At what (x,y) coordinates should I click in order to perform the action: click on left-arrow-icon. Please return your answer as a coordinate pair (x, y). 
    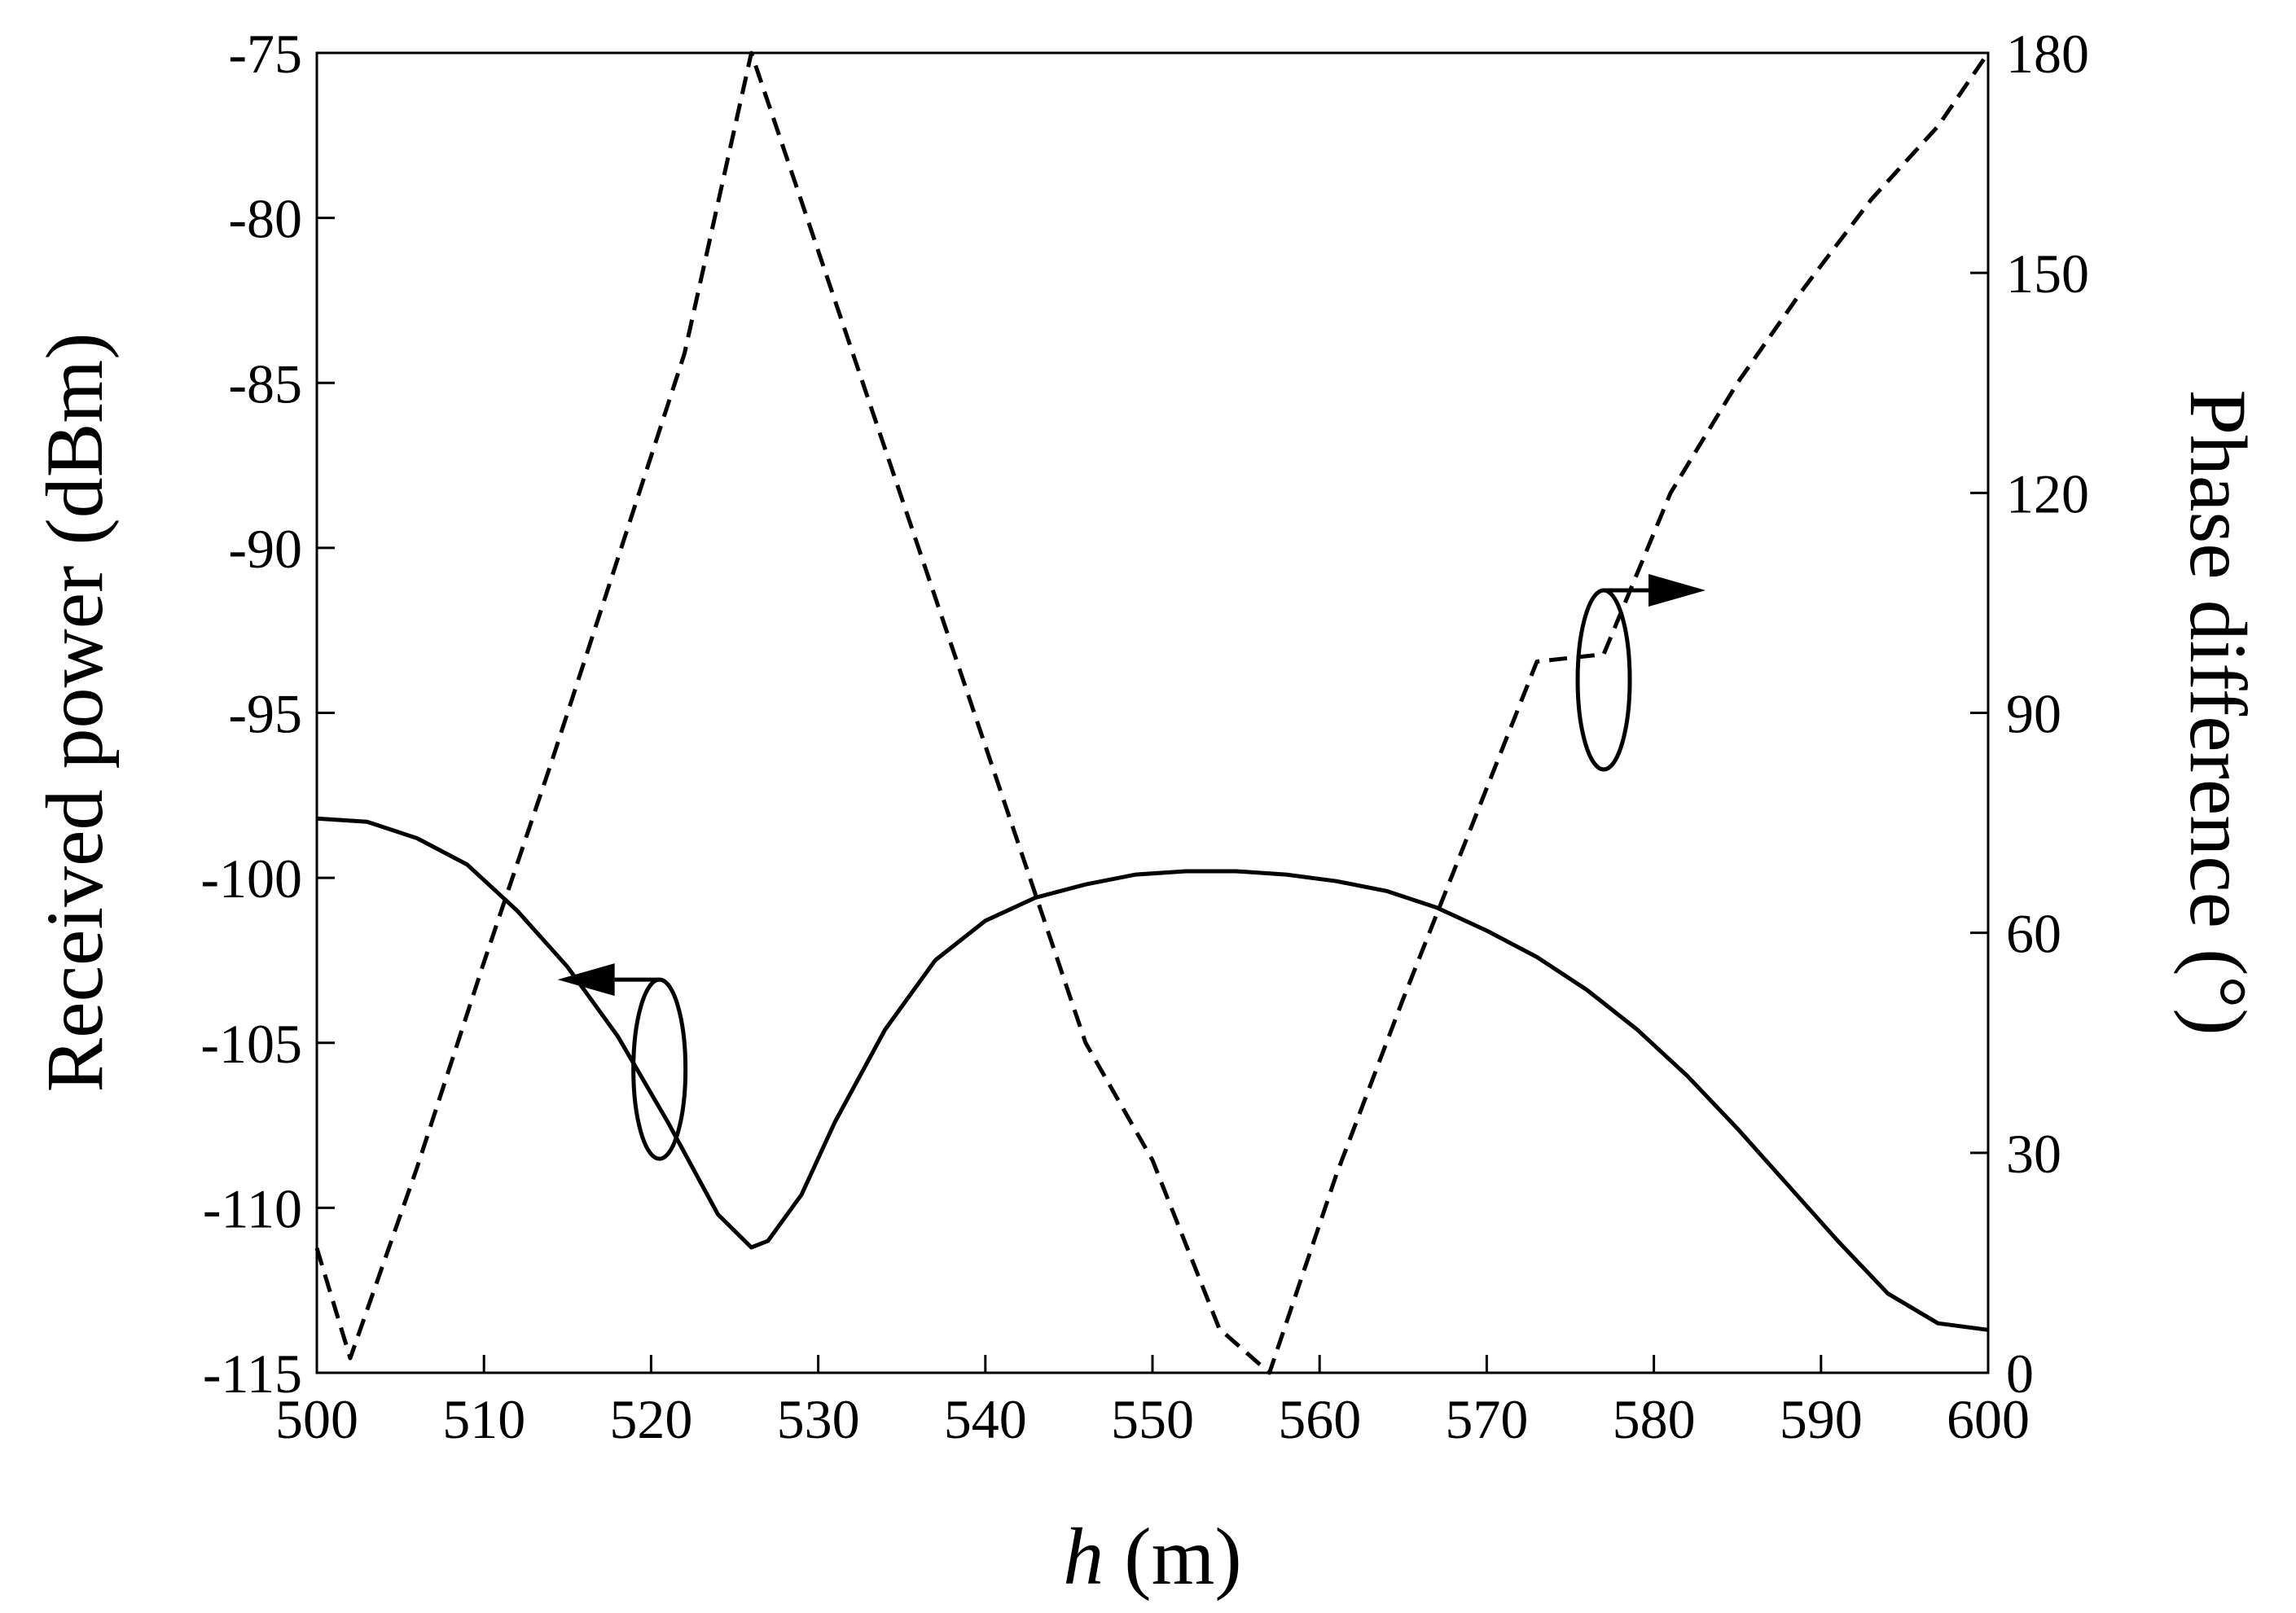
    Looking at the image, I should click on (586, 980).